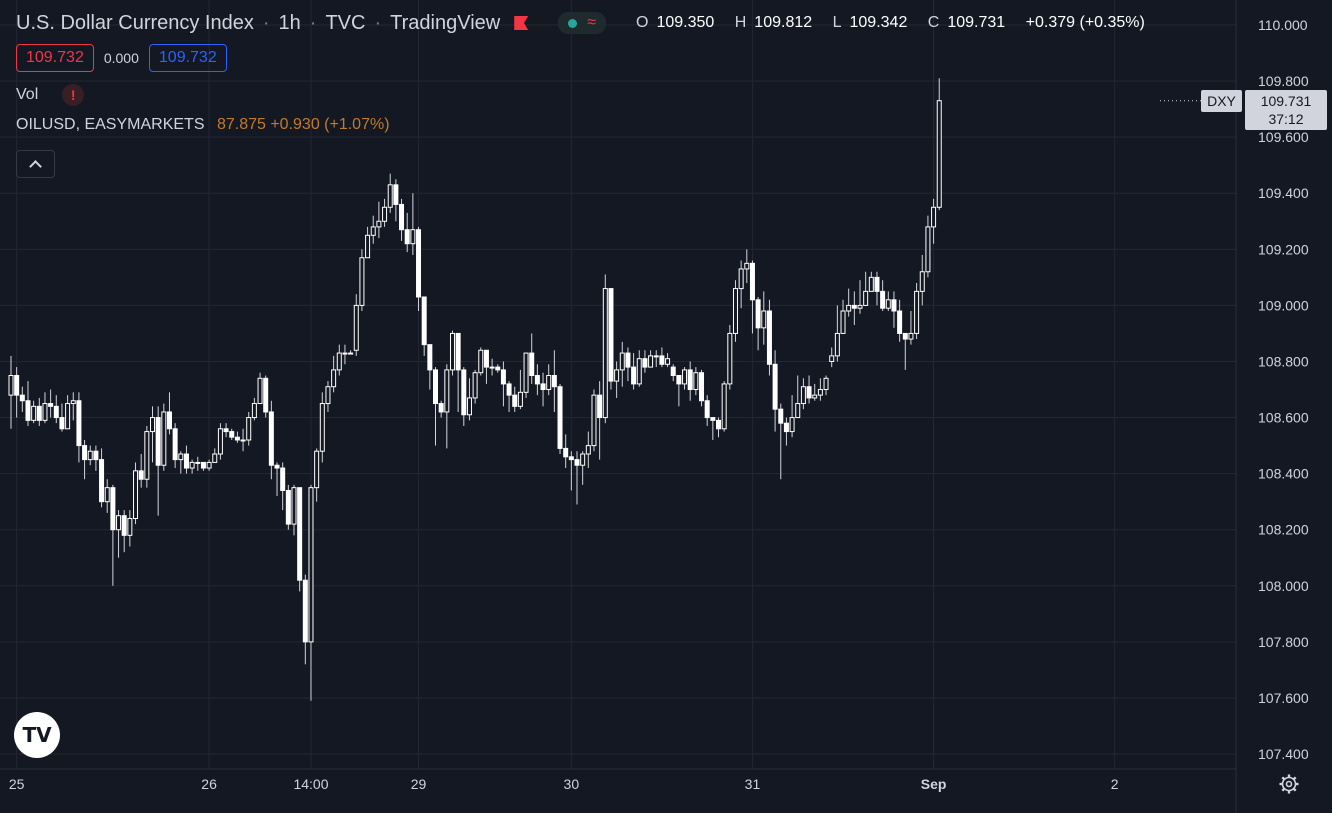  What do you see at coordinates (187, 58) in the screenshot?
I see `buy-price-button: 109.732` at bounding box center [187, 58].